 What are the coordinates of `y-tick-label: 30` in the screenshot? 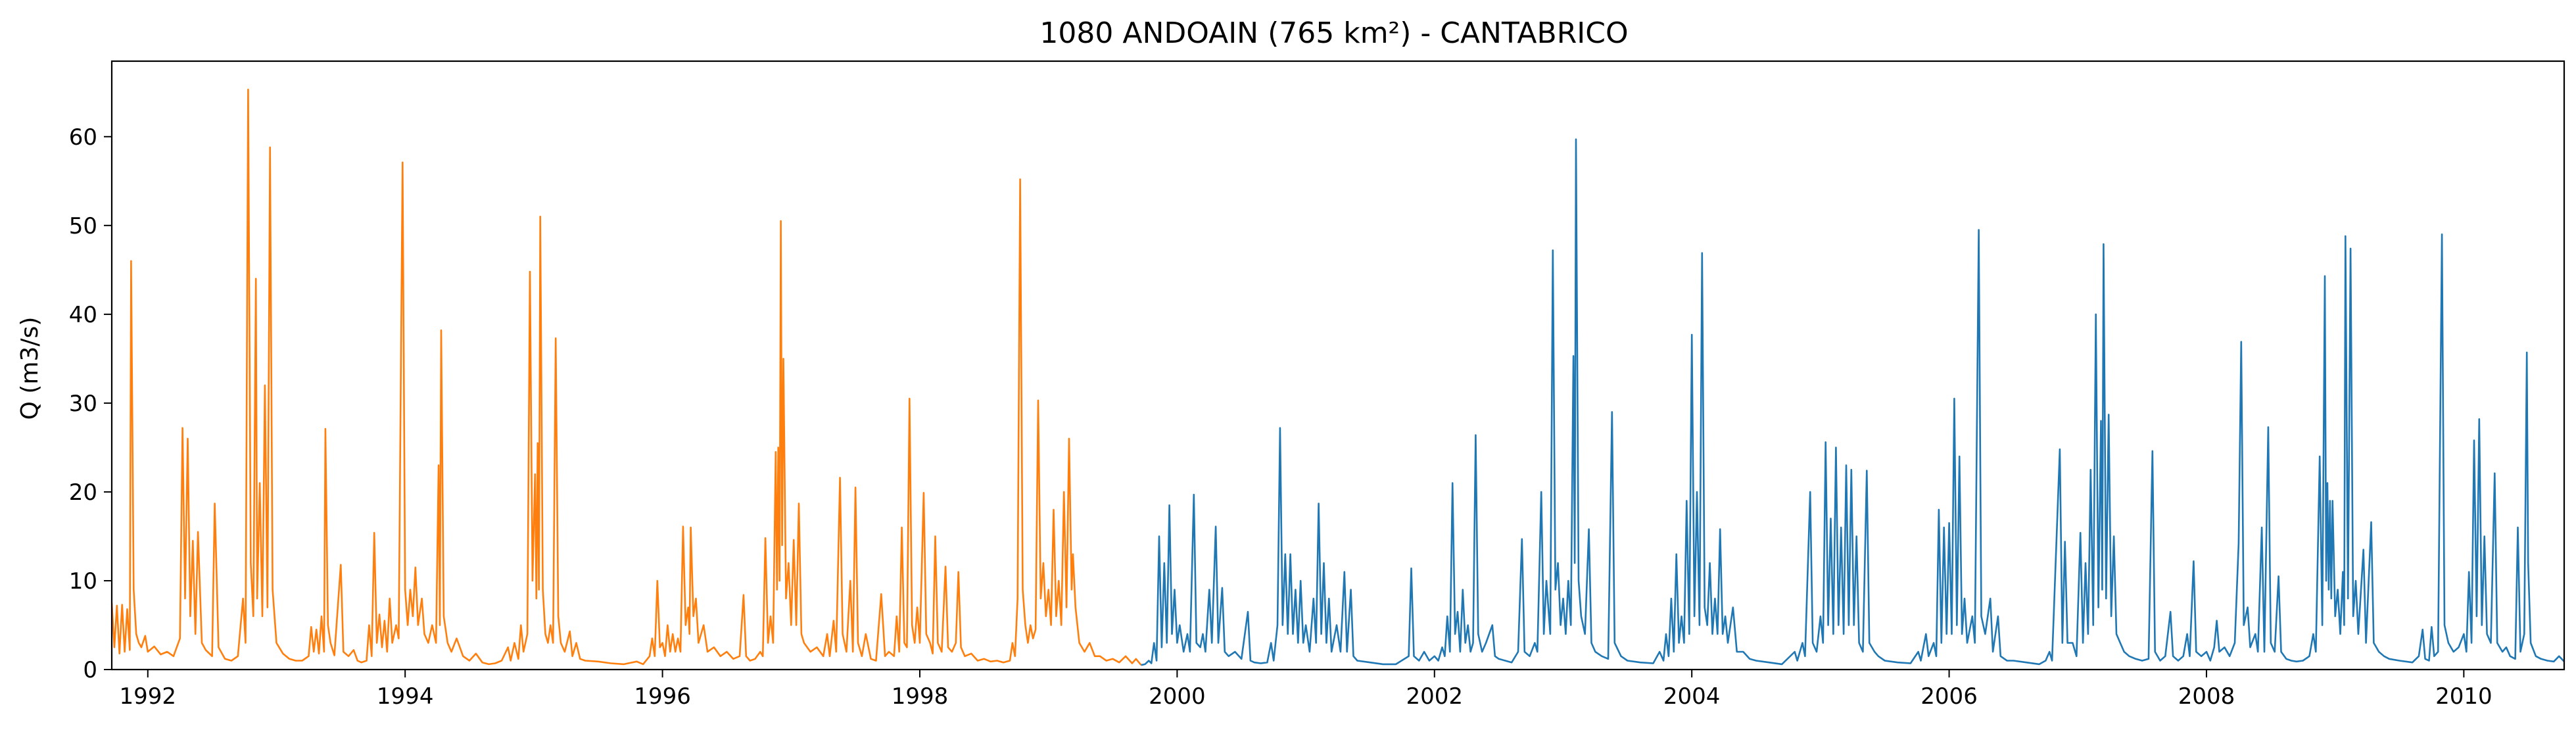 It's located at (83, 404).